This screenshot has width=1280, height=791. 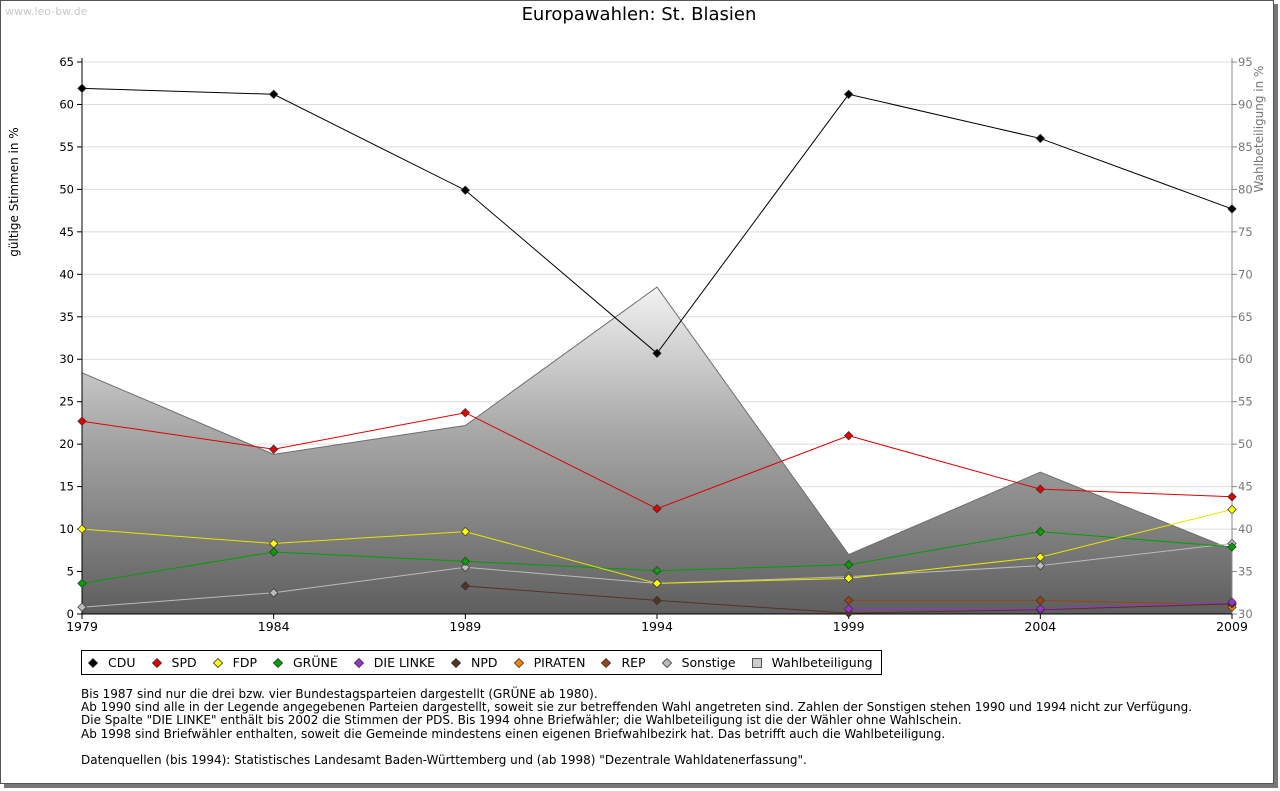 What do you see at coordinates (1040, 531) in the screenshot?
I see `point-gruene-2004` at bounding box center [1040, 531].